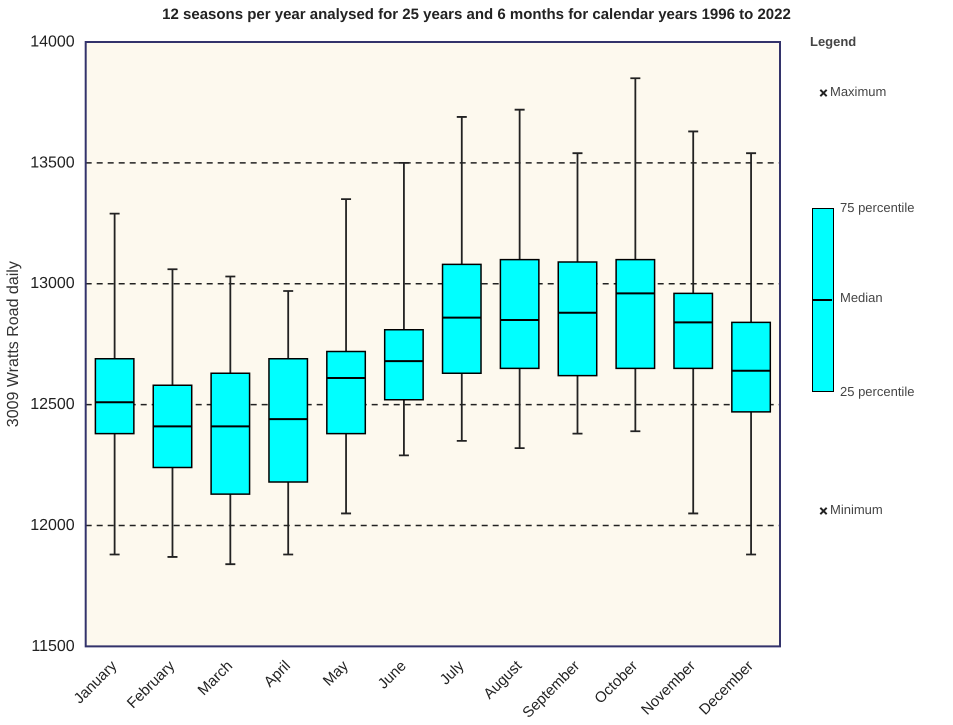  What do you see at coordinates (877, 207) in the screenshot?
I see `text: 75 percentile` at bounding box center [877, 207].